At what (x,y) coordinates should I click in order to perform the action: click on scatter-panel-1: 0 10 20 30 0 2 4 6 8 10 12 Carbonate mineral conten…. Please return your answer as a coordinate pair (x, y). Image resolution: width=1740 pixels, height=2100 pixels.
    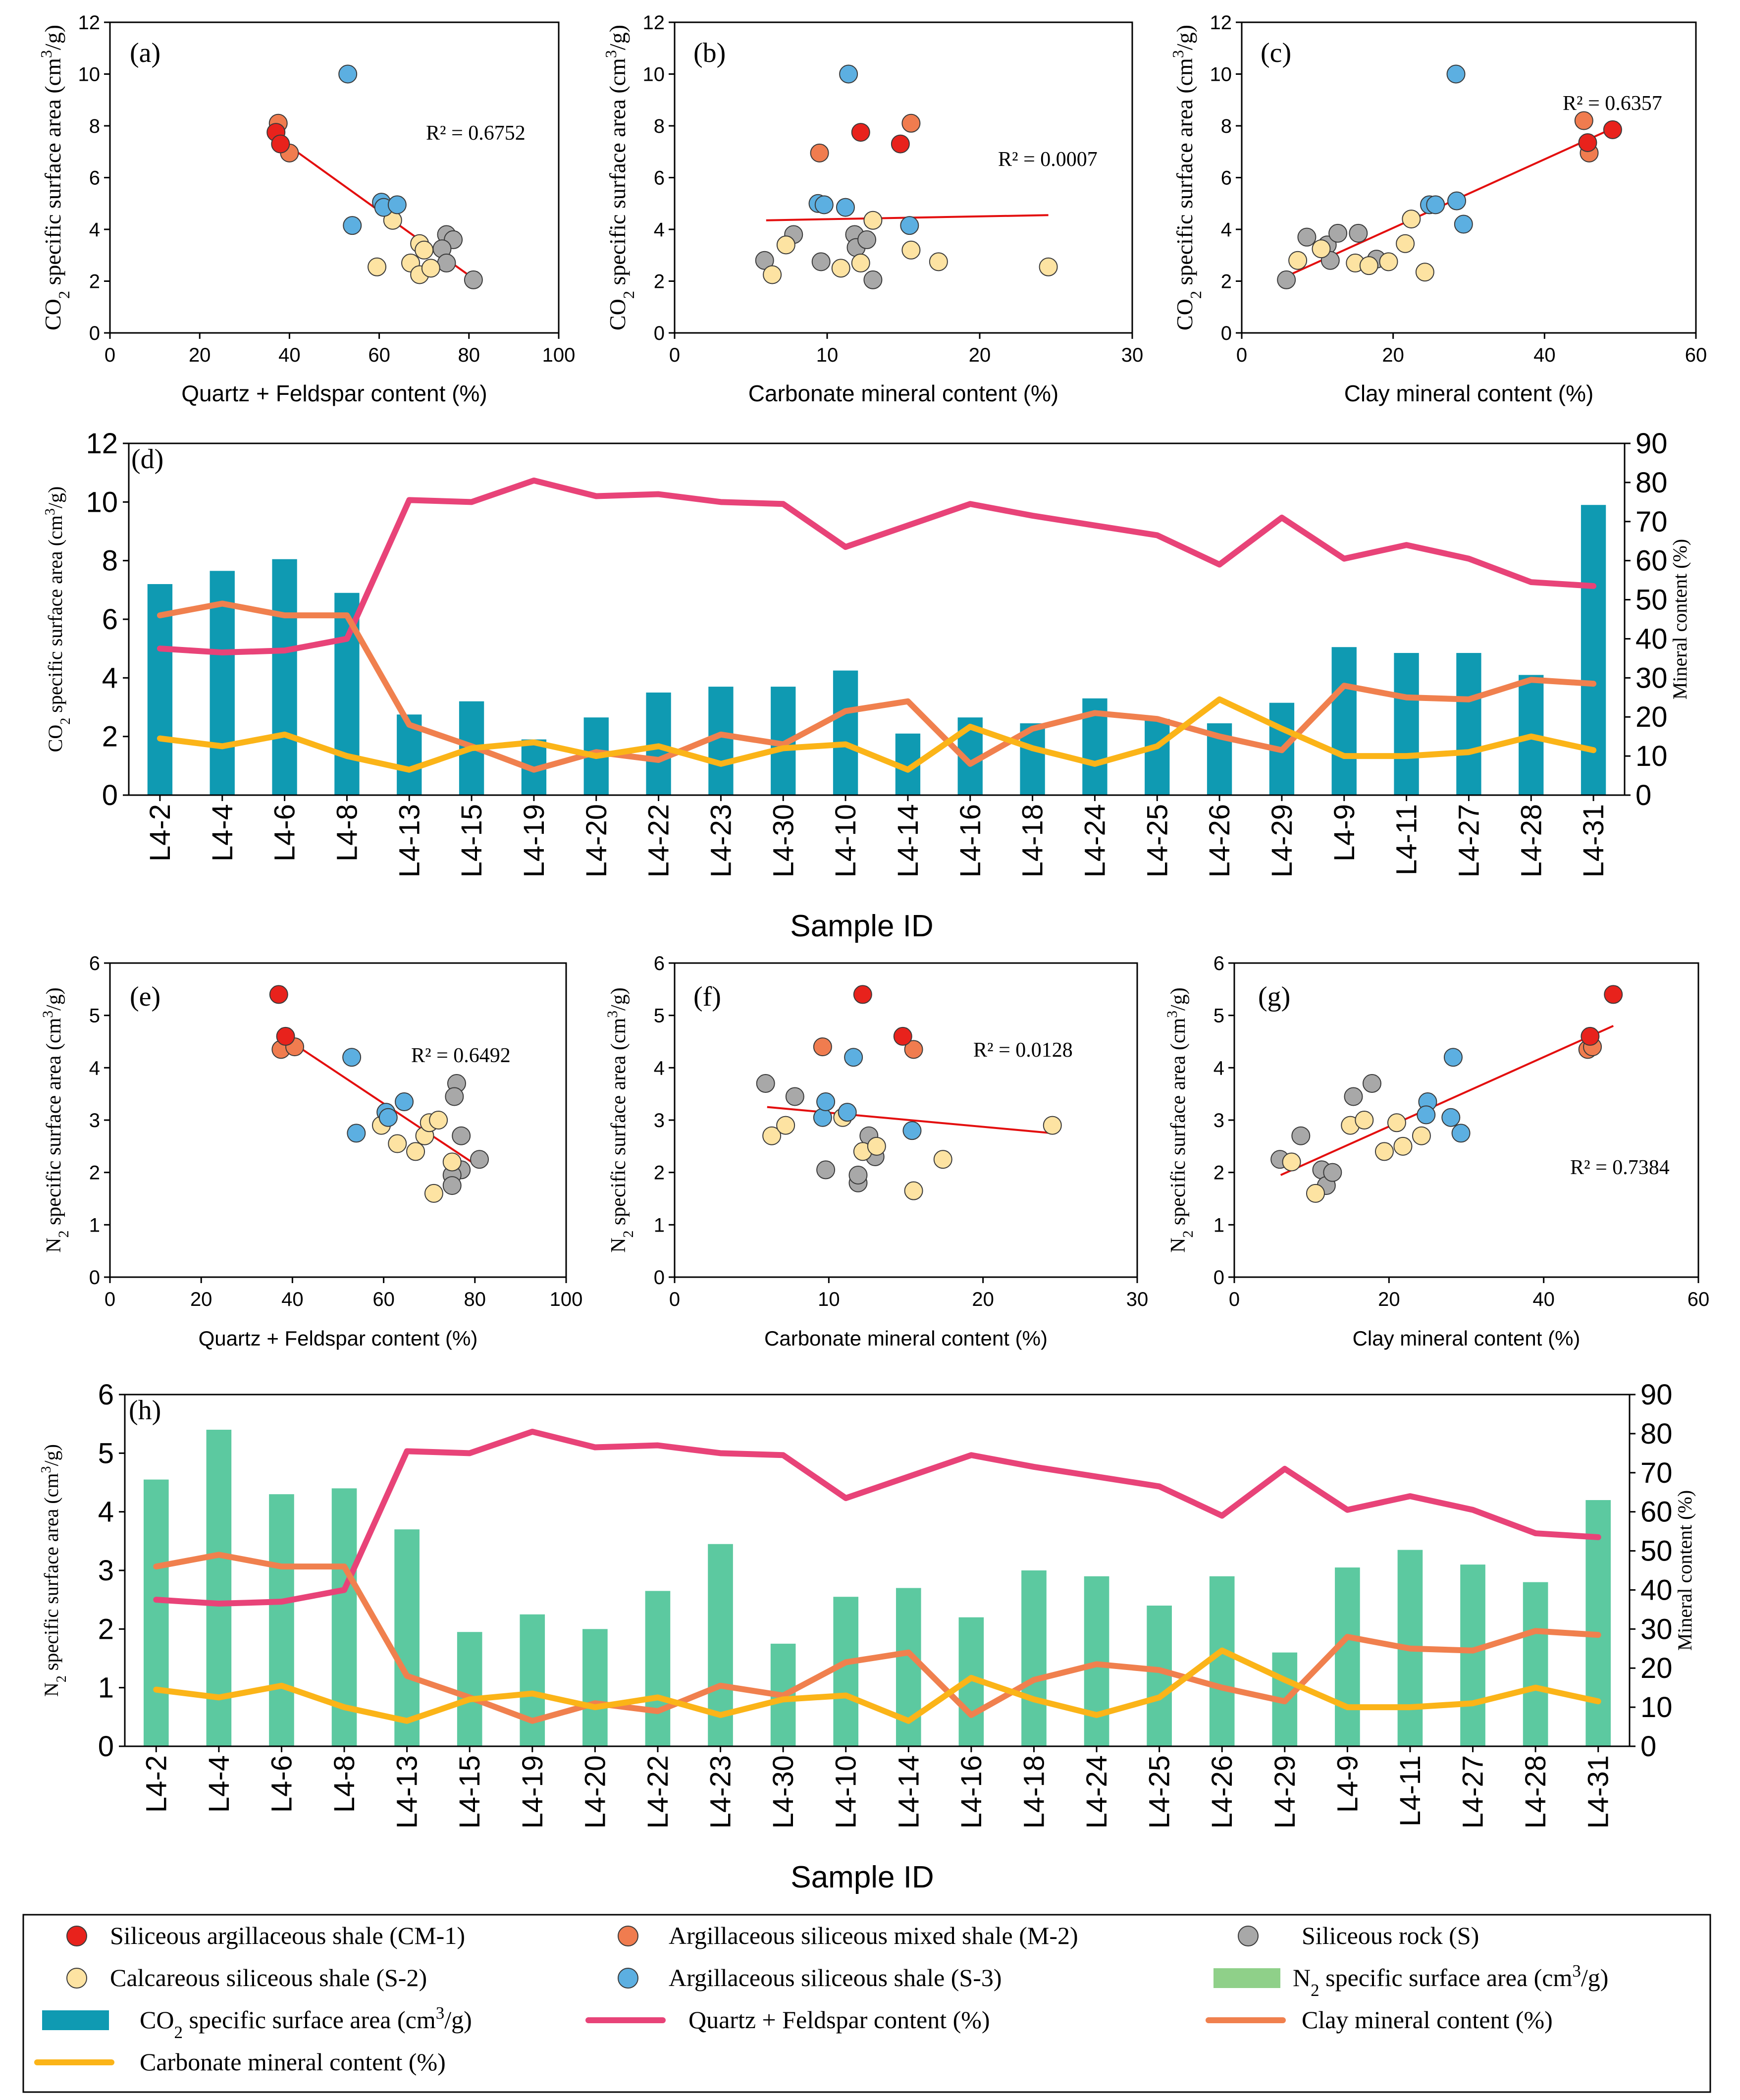
    Looking at the image, I should click on (872, 209).